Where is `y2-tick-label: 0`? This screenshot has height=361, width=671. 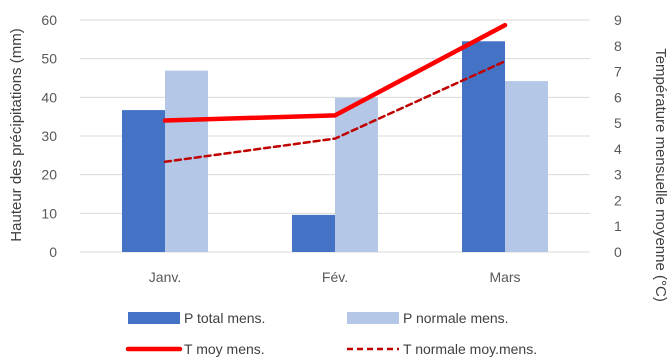 y2-tick-label: 0 is located at coordinates (618, 252).